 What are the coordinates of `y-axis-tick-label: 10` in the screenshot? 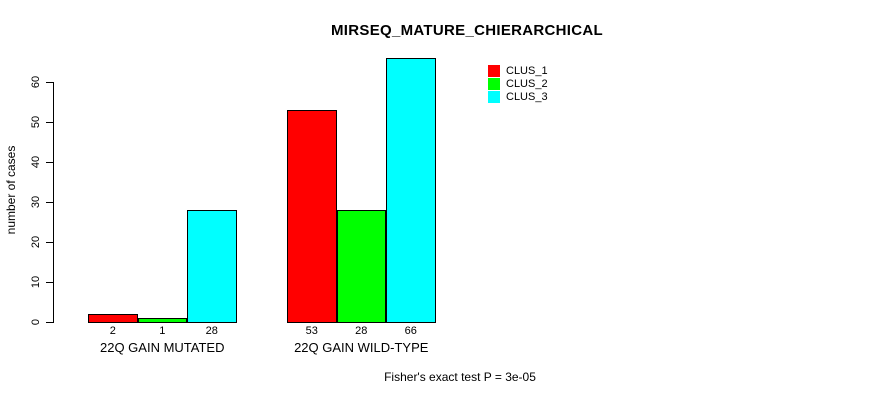 It's located at (36, 282).